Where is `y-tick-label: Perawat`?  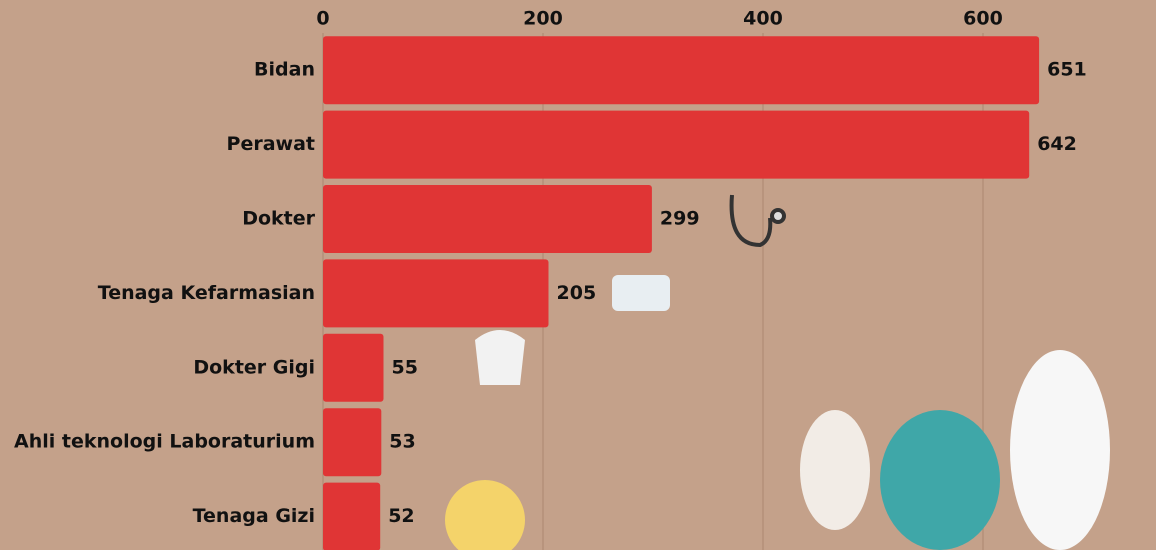 y-tick-label: Perawat is located at coordinates (271, 144).